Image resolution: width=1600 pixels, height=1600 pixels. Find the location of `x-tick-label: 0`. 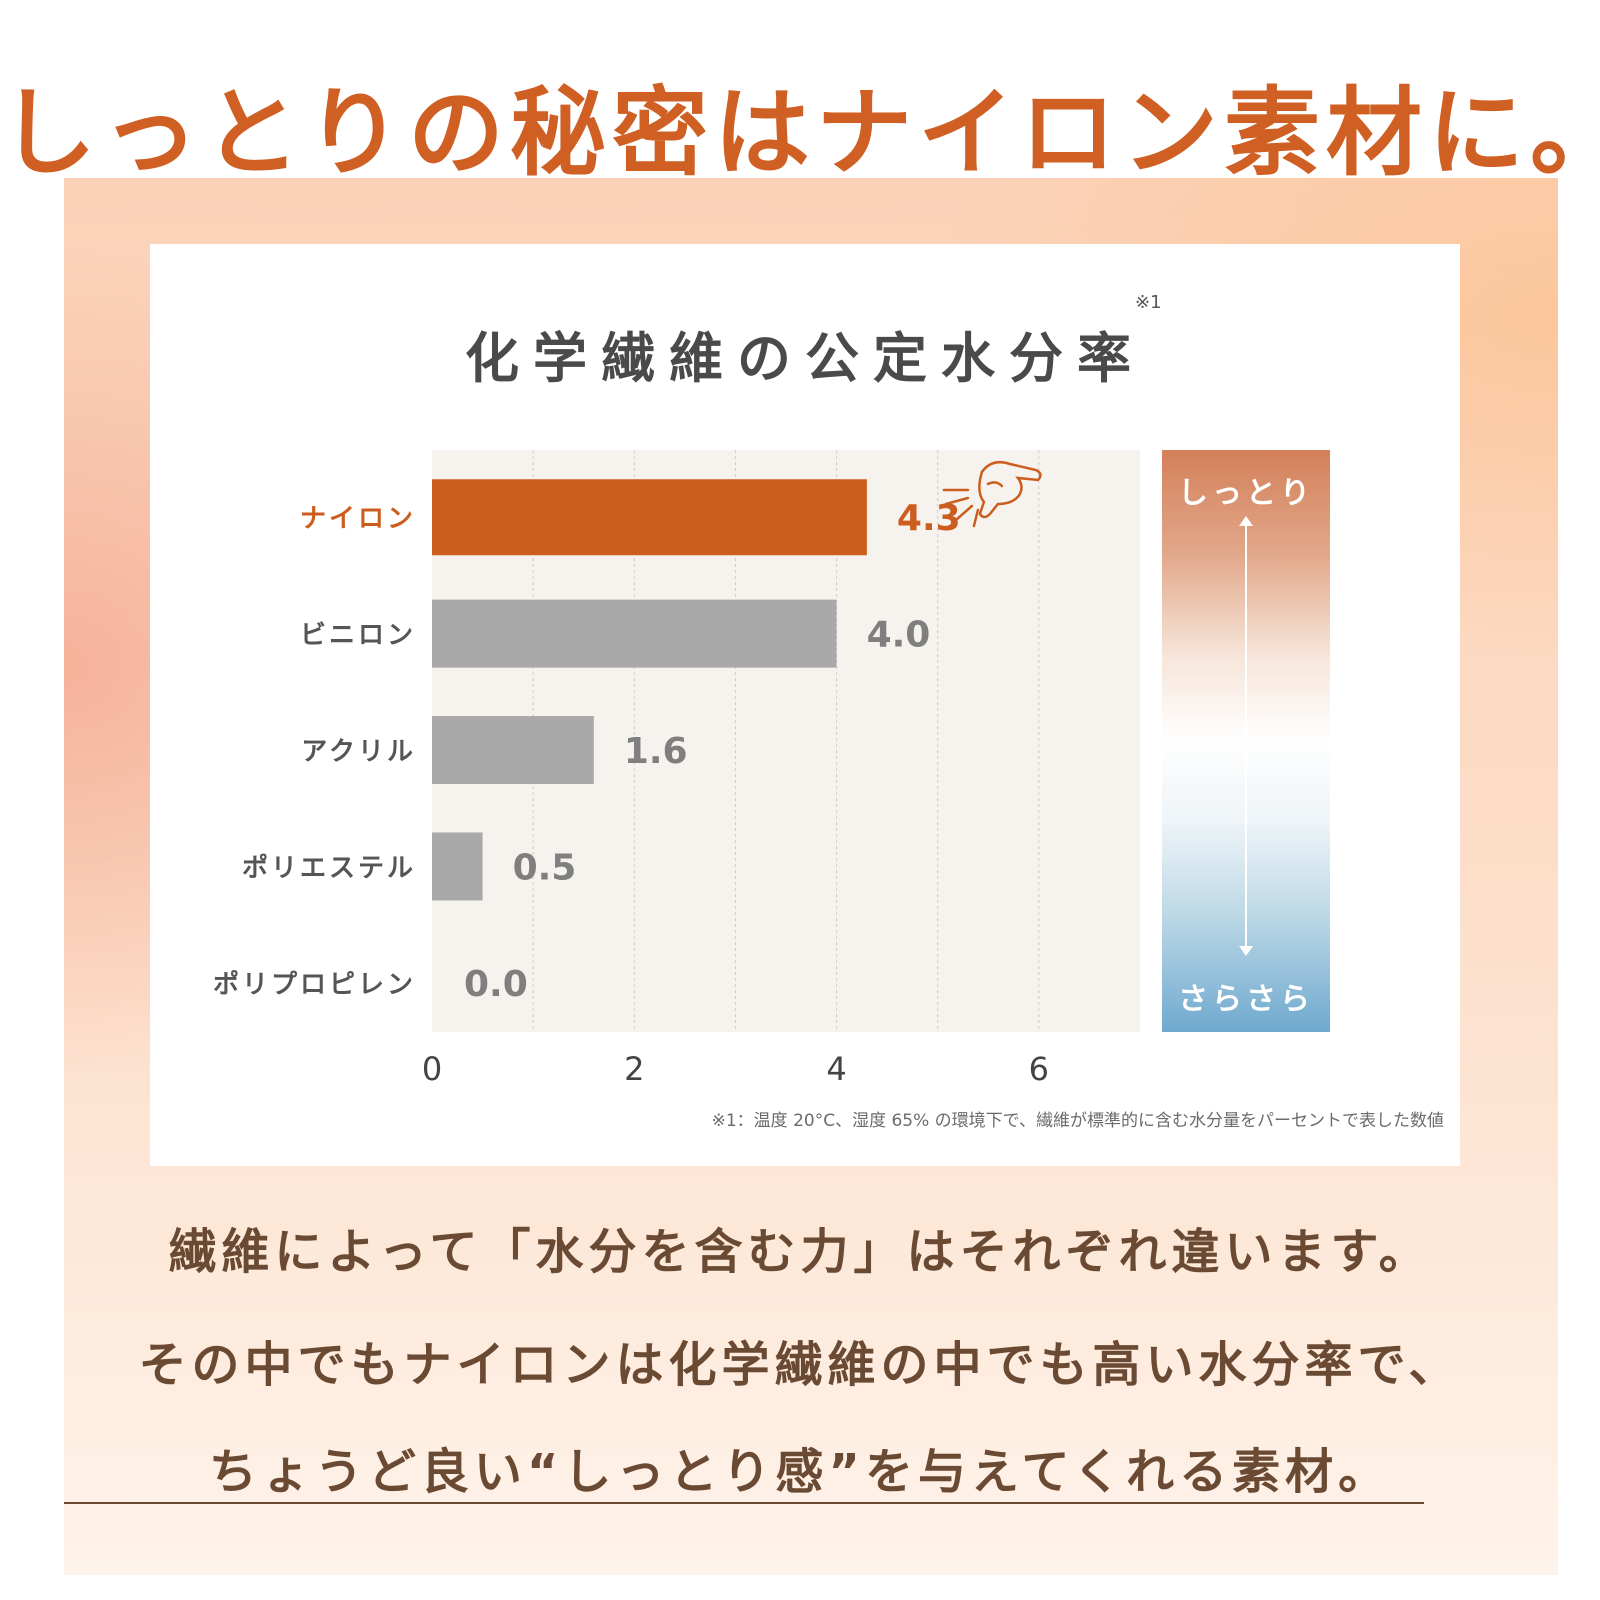

x-tick-label: 0 is located at coordinates (432, 1069).